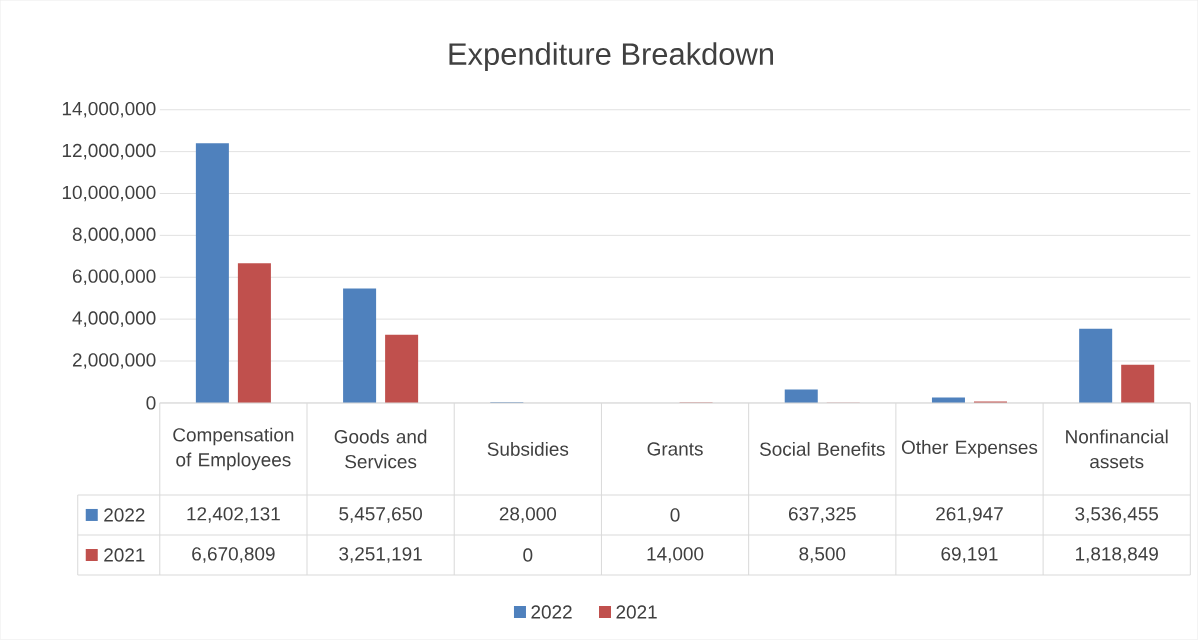 The height and width of the screenshot is (640, 1198). What do you see at coordinates (969, 555) in the screenshot?
I see `data-label: 69,191` at bounding box center [969, 555].